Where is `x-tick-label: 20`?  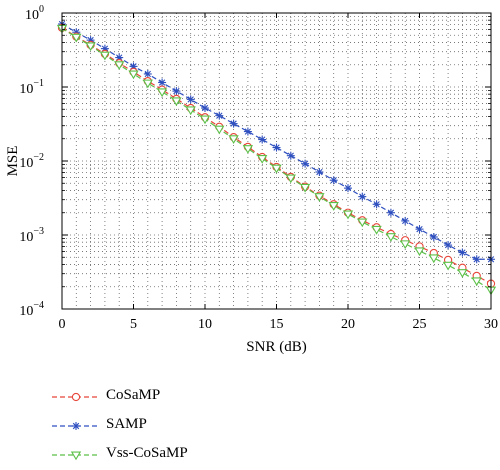 x-tick-label: 20 is located at coordinates (348, 324).